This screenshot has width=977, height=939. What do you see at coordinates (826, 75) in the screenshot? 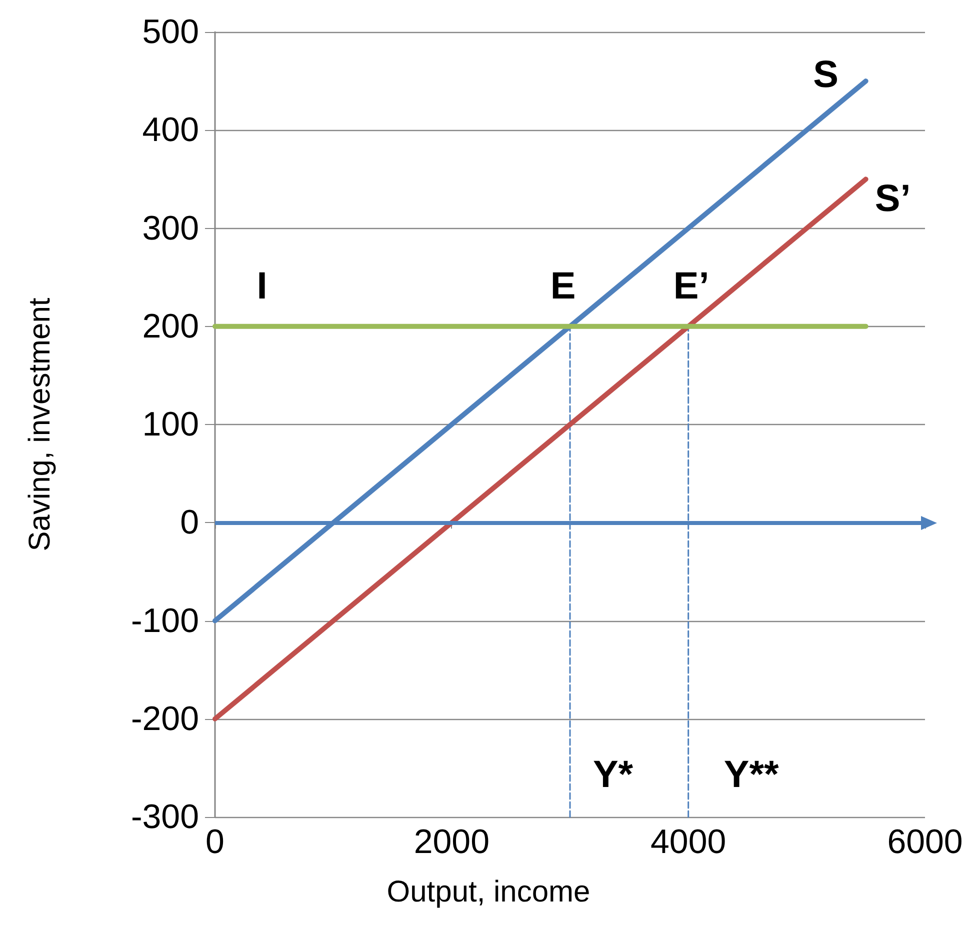
I see `annotation: S` at bounding box center [826, 75].